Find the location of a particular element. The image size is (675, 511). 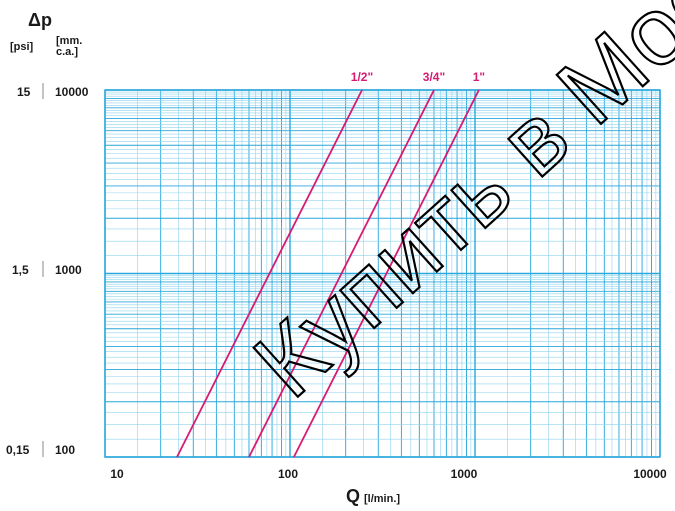

y-tick-psi: 1,5 is located at coordinates (20, 270).